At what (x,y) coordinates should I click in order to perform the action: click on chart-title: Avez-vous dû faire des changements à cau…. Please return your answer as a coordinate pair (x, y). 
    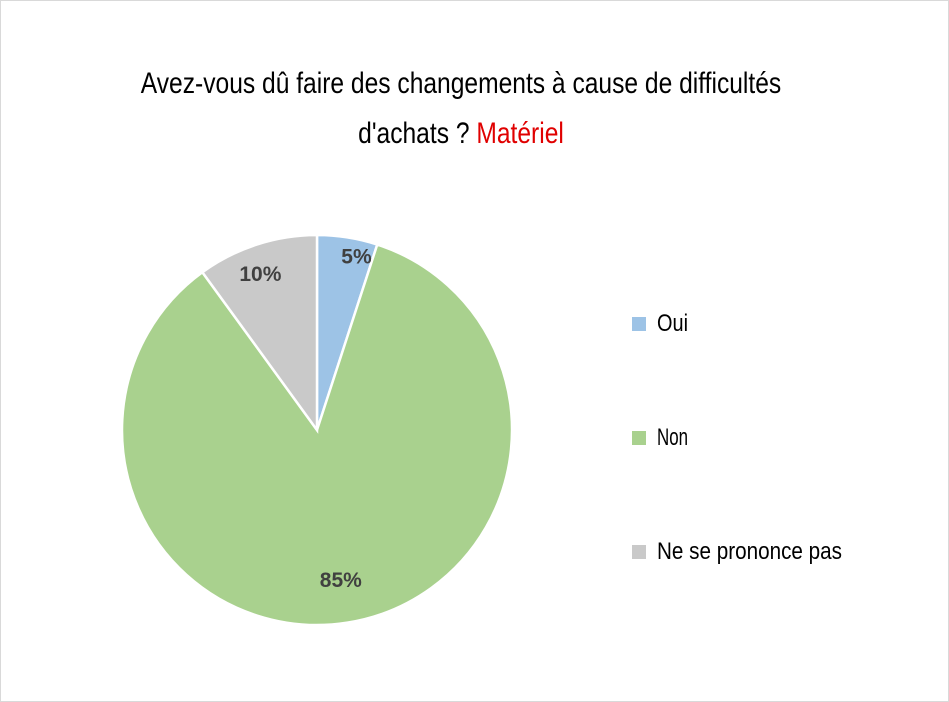
    Looking at the image, I should click on (461, 109).